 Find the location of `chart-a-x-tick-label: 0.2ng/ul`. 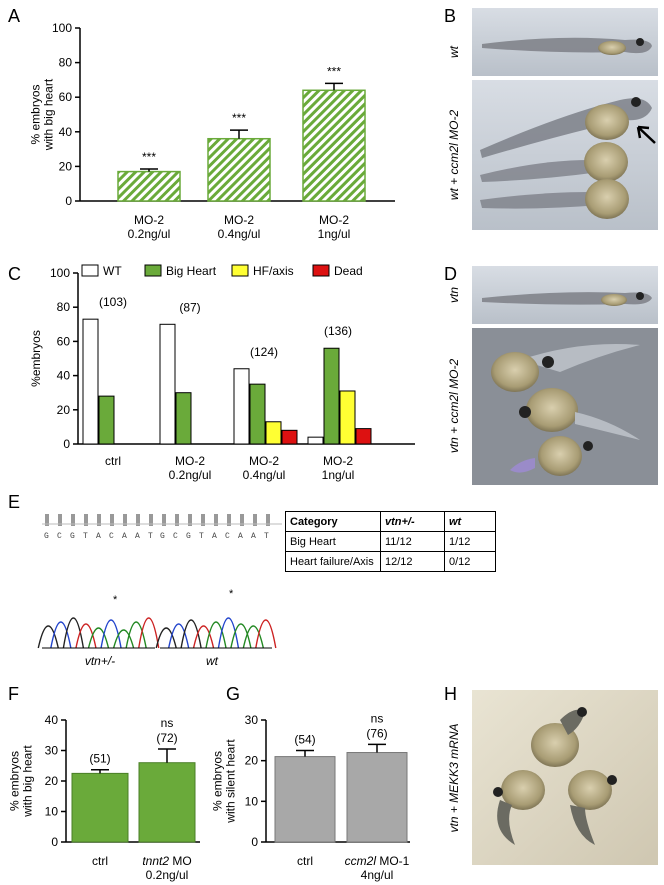

chart-a-x-tick-label: 0.2ng/ul is located at coordinates (149, 234).